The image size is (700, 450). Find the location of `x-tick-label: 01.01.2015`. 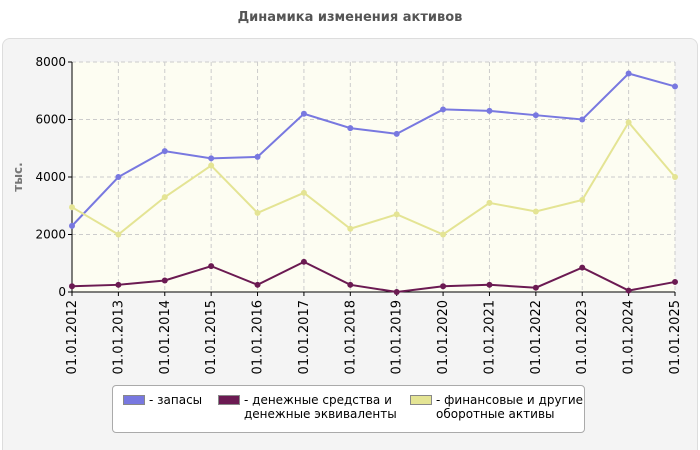

x-tick-label: 01.01.2015 is located at coordinates (211, 337).